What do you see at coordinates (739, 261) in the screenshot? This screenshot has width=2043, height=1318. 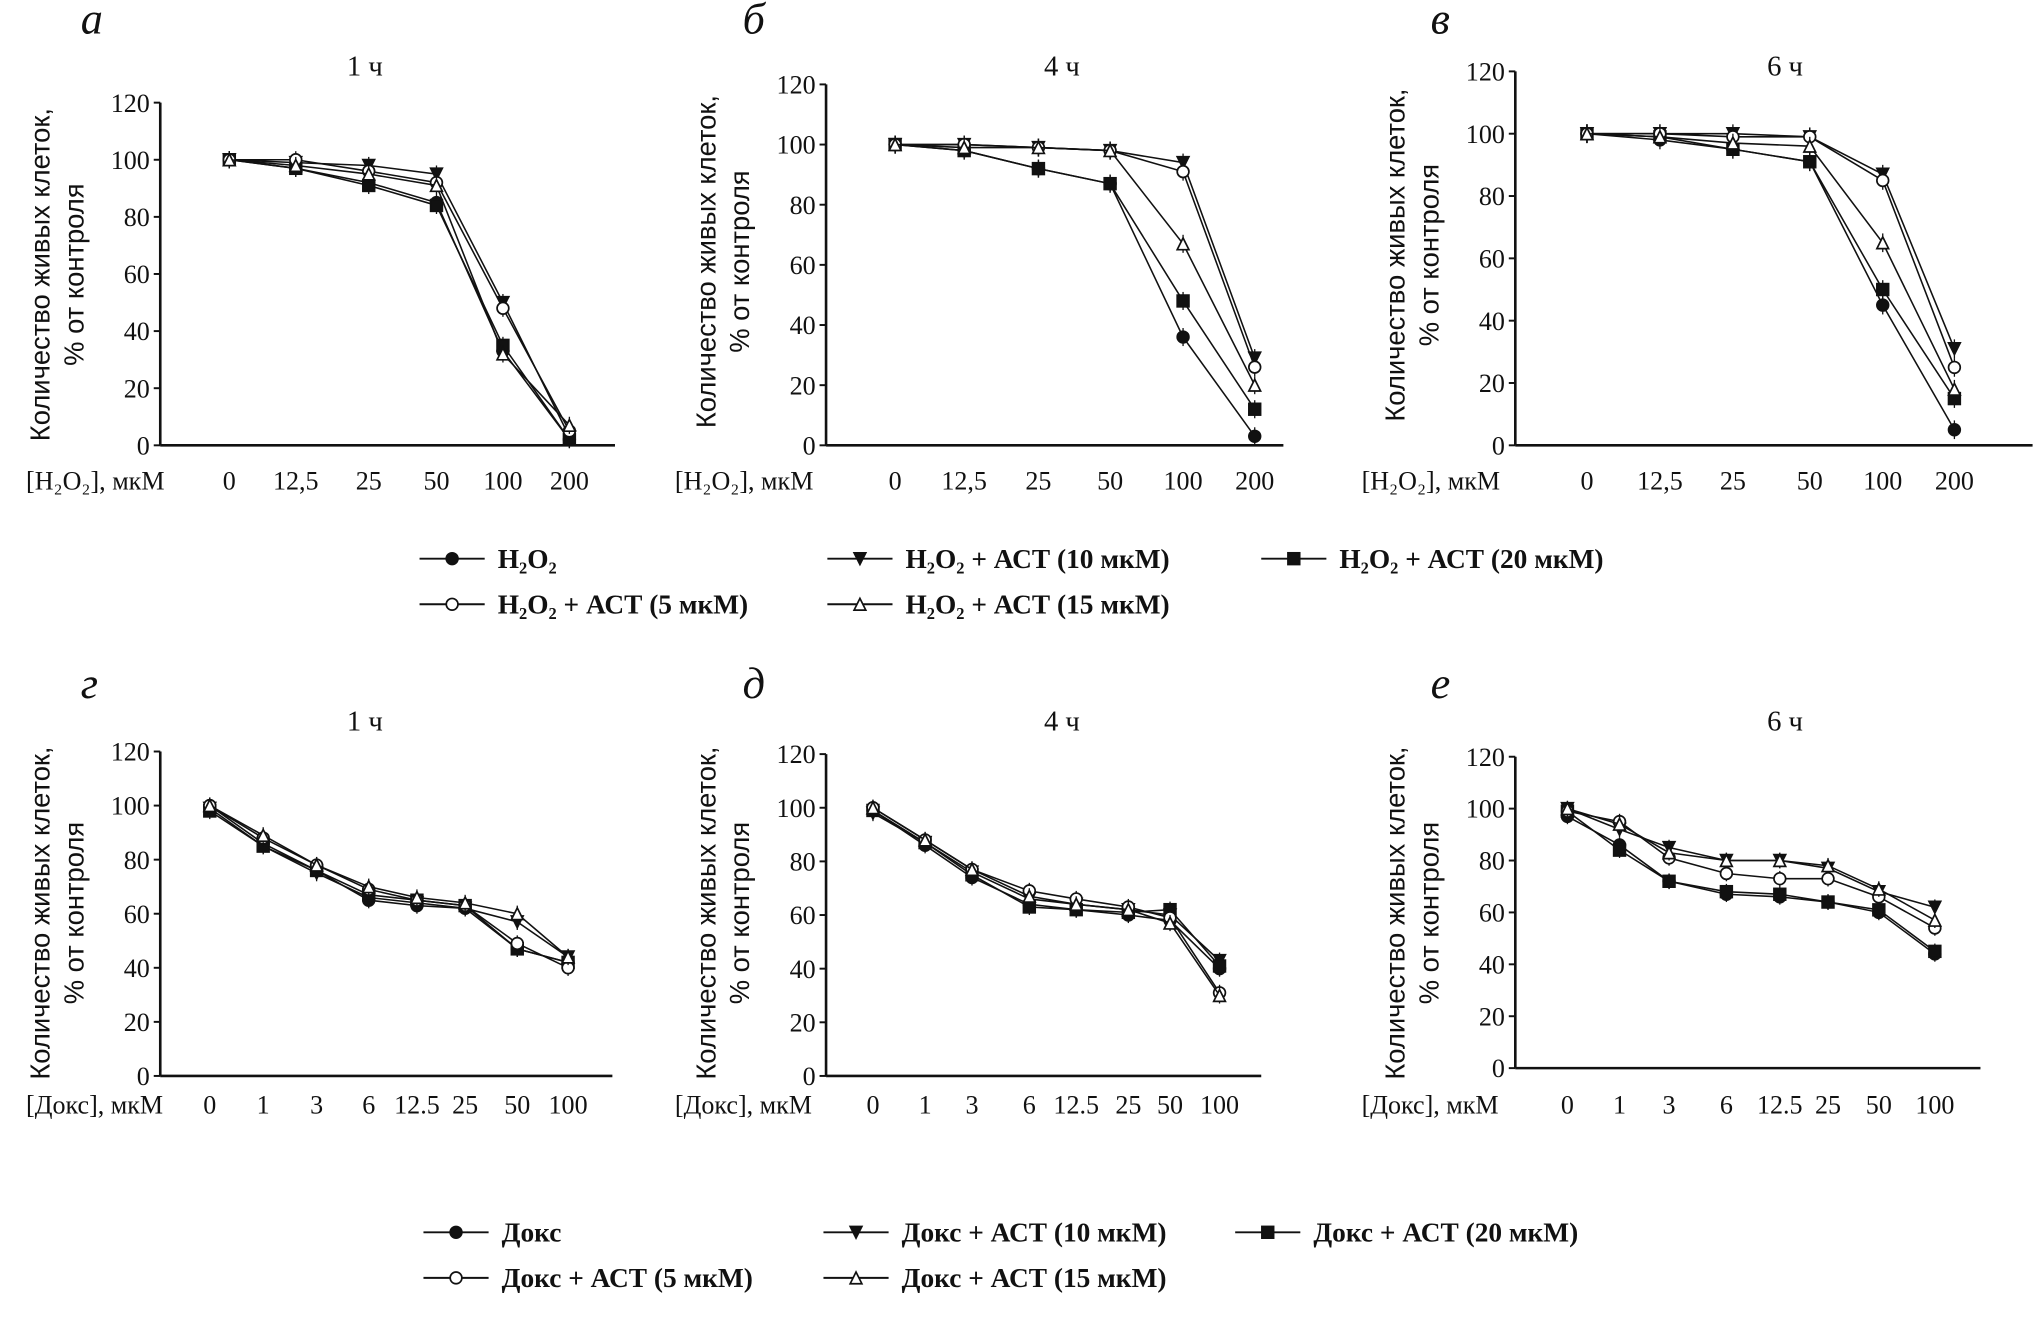 I see `y-axis-label: % от контроля` at bounding box center [739, 261].